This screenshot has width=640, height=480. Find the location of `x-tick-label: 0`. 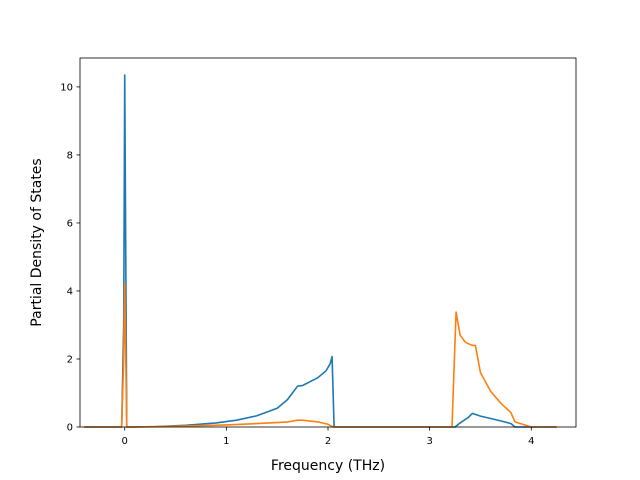

x-tick-label: 0 is located at coordinates (125, 441).